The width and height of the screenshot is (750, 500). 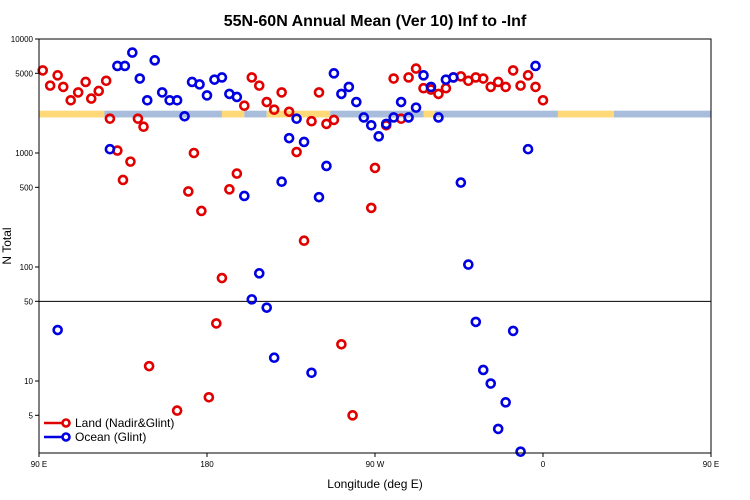 What do you see at coordinates (28, 381) in the screenshot?
I see `y-tick-label: 10` at bounding box center [28, 381].